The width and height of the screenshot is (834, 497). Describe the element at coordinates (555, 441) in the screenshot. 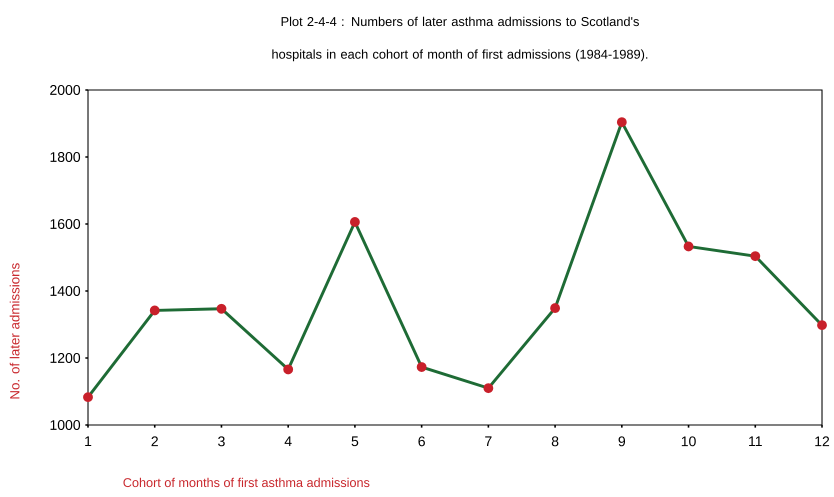

I see `x-tick-label: 8` at that location.